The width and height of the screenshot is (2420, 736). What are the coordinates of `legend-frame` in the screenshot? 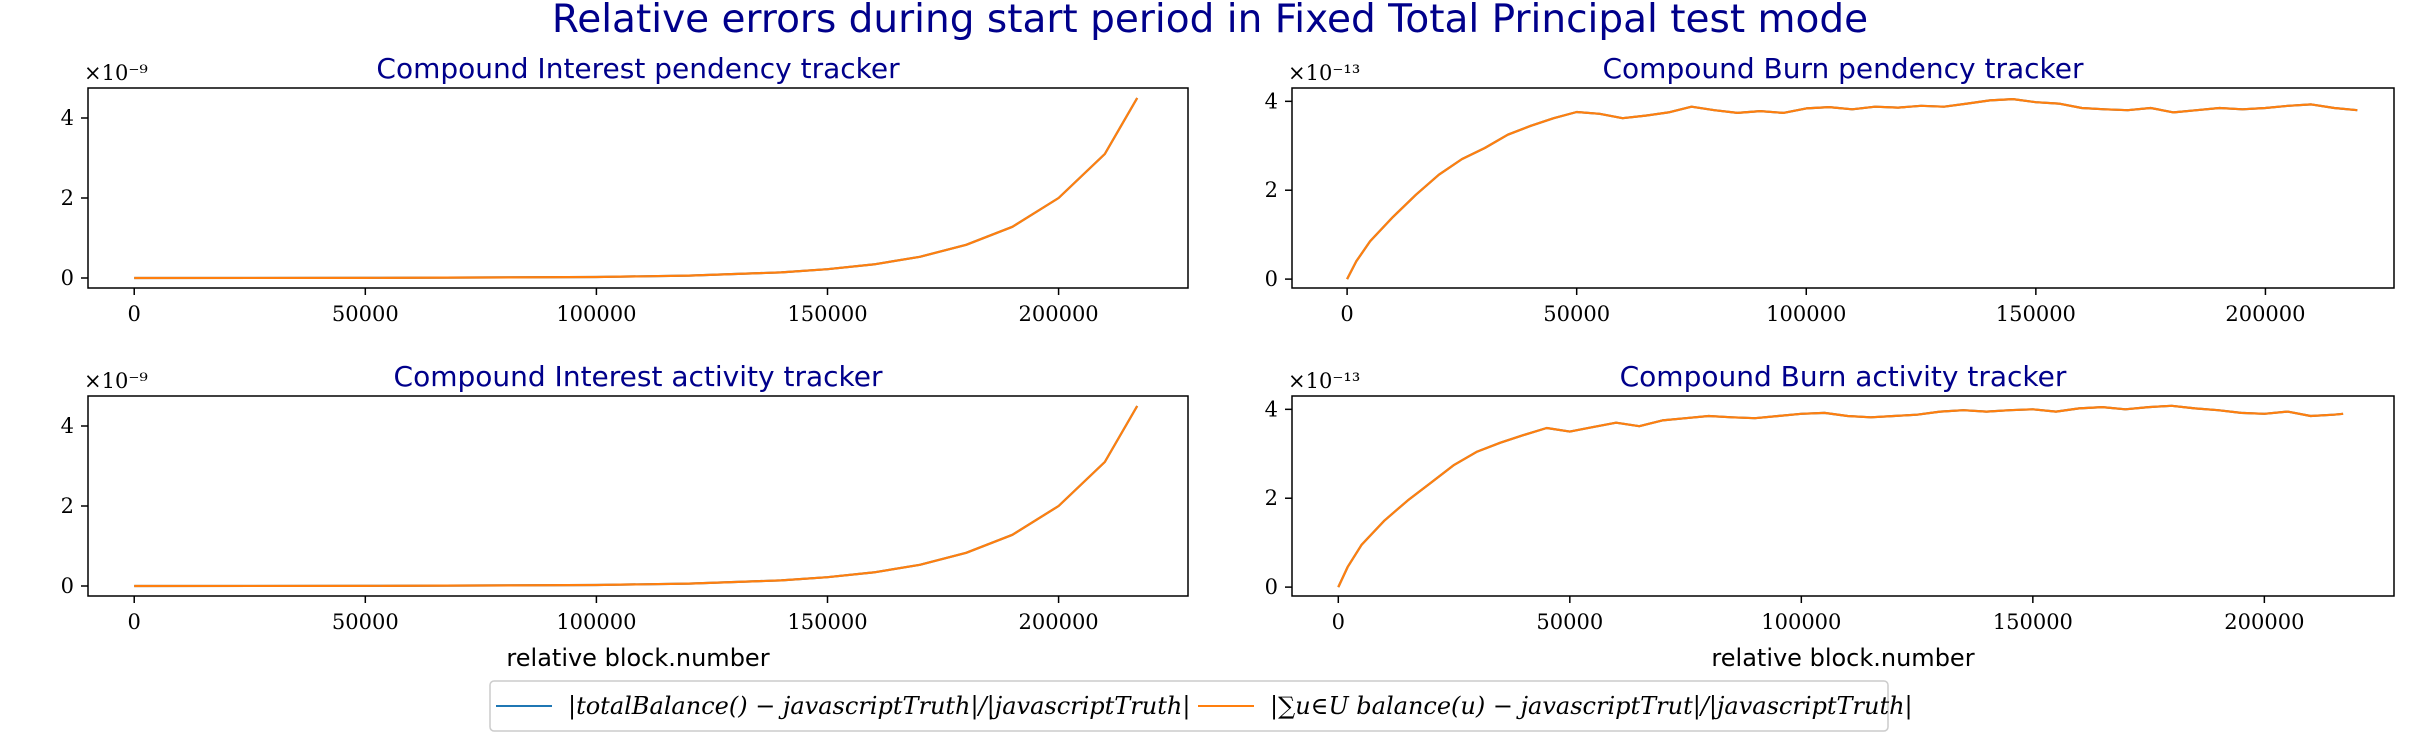 It's located at (1189, 706).